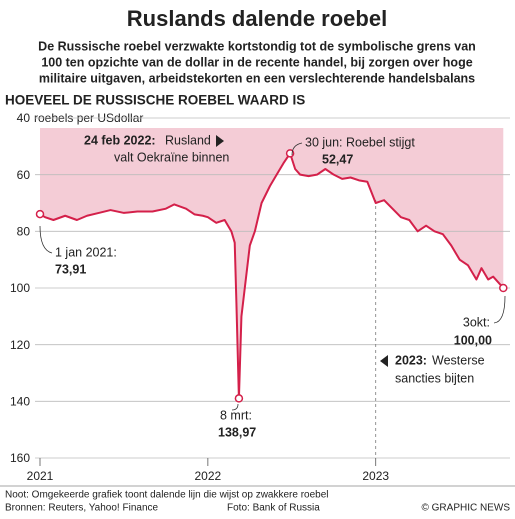 The image size is (515, 519). What do you see at coordinates (411, 360) in the screenshot?
I see `annotation: 2023:` at bounding box center [411, 360].